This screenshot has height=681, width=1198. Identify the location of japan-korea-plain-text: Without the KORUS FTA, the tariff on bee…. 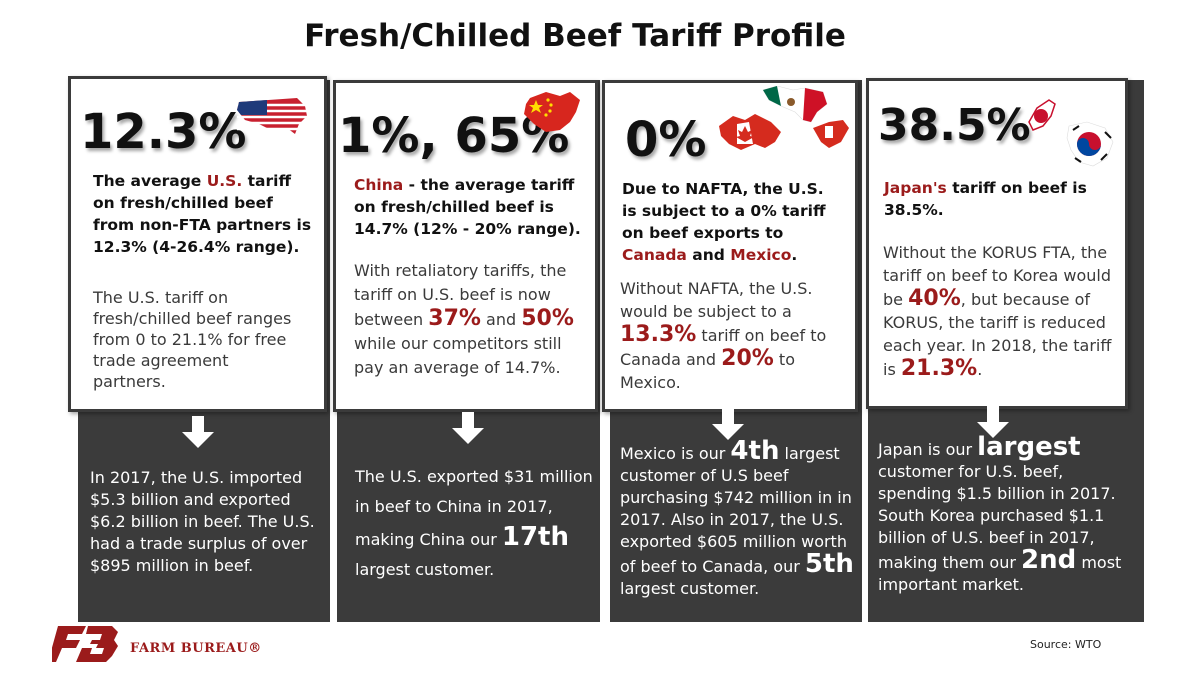
(997, 312).